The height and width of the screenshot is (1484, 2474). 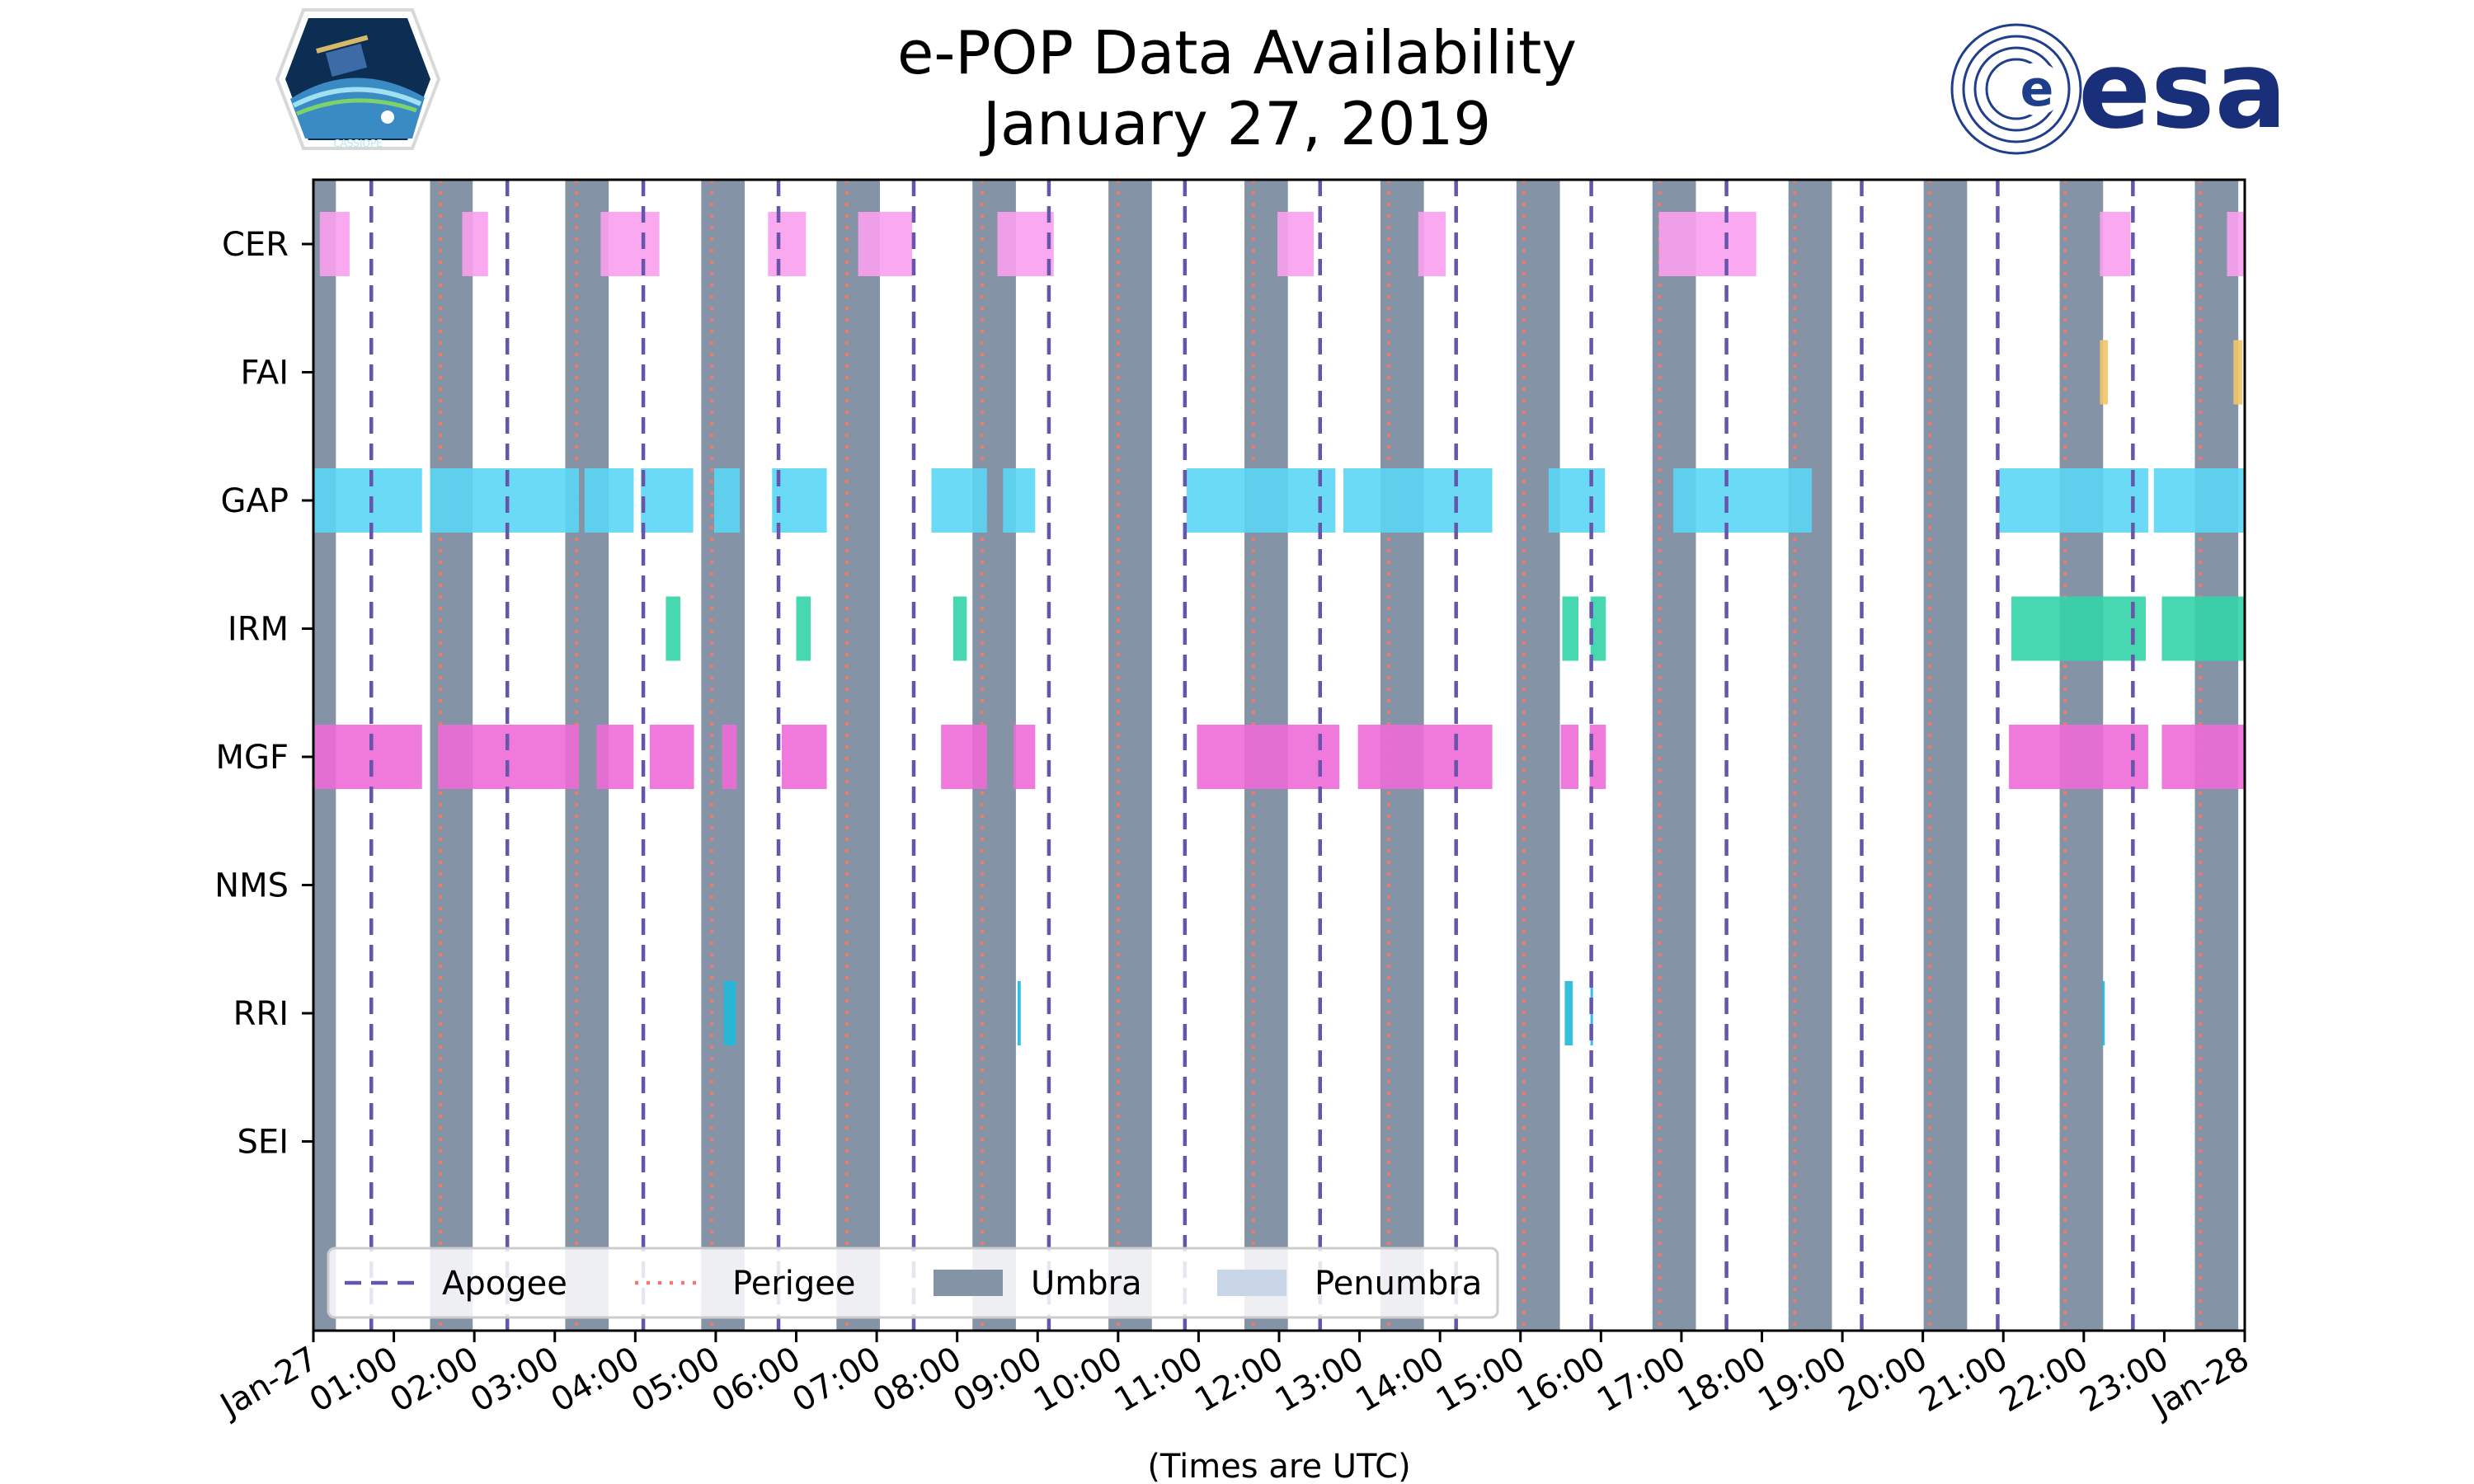 I want to click on x-tick-label-8: 08:00, so click(x=917, y=1380).